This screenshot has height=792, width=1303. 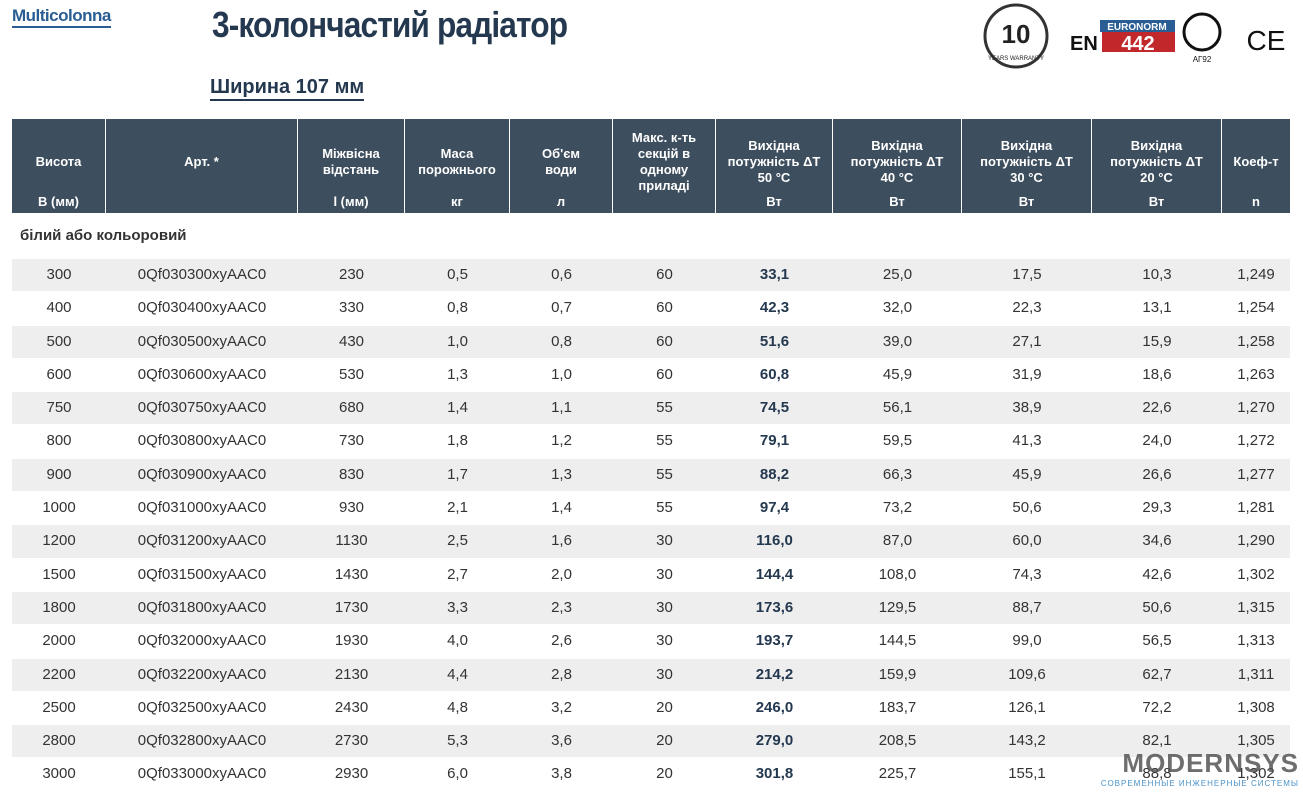 I want to click on table-cell: 59,5, so click(x=897, y=441).